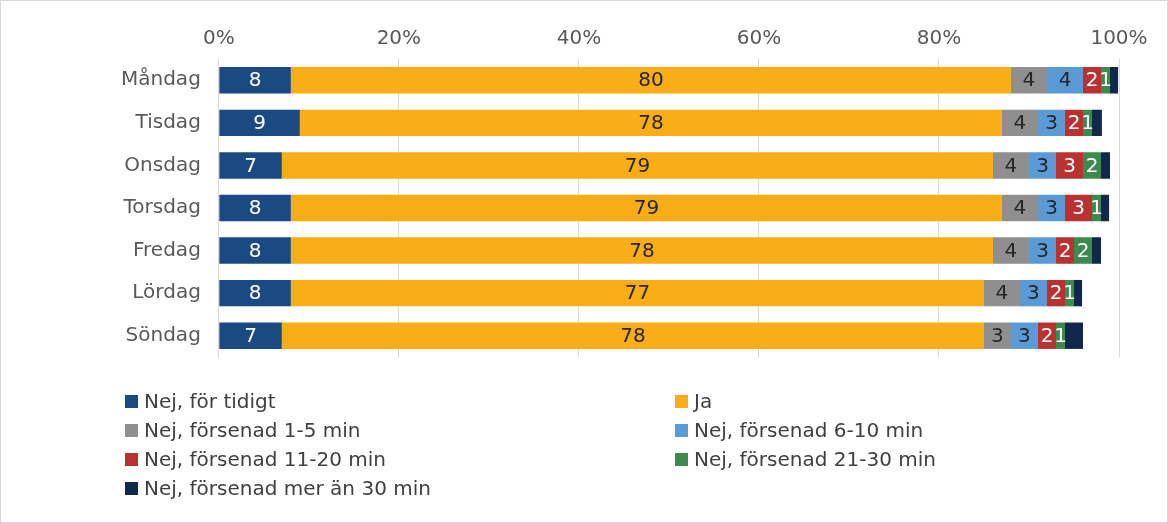  What do you see at coordinates (160, 78) in the screenshot?
I see `y-tick-label: Måndag` at bounding box center [160, 78].